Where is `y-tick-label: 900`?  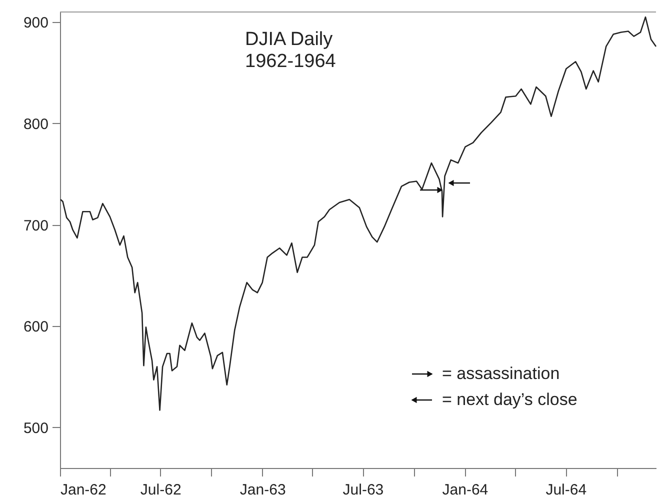
y-tick-label: 900 is located at coordinates (35, 23).